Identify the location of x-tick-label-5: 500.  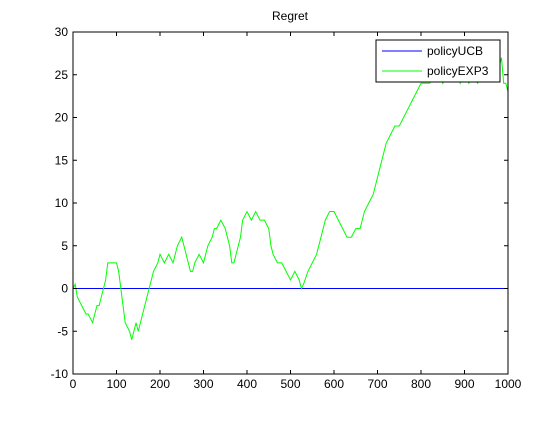
(290, 384).